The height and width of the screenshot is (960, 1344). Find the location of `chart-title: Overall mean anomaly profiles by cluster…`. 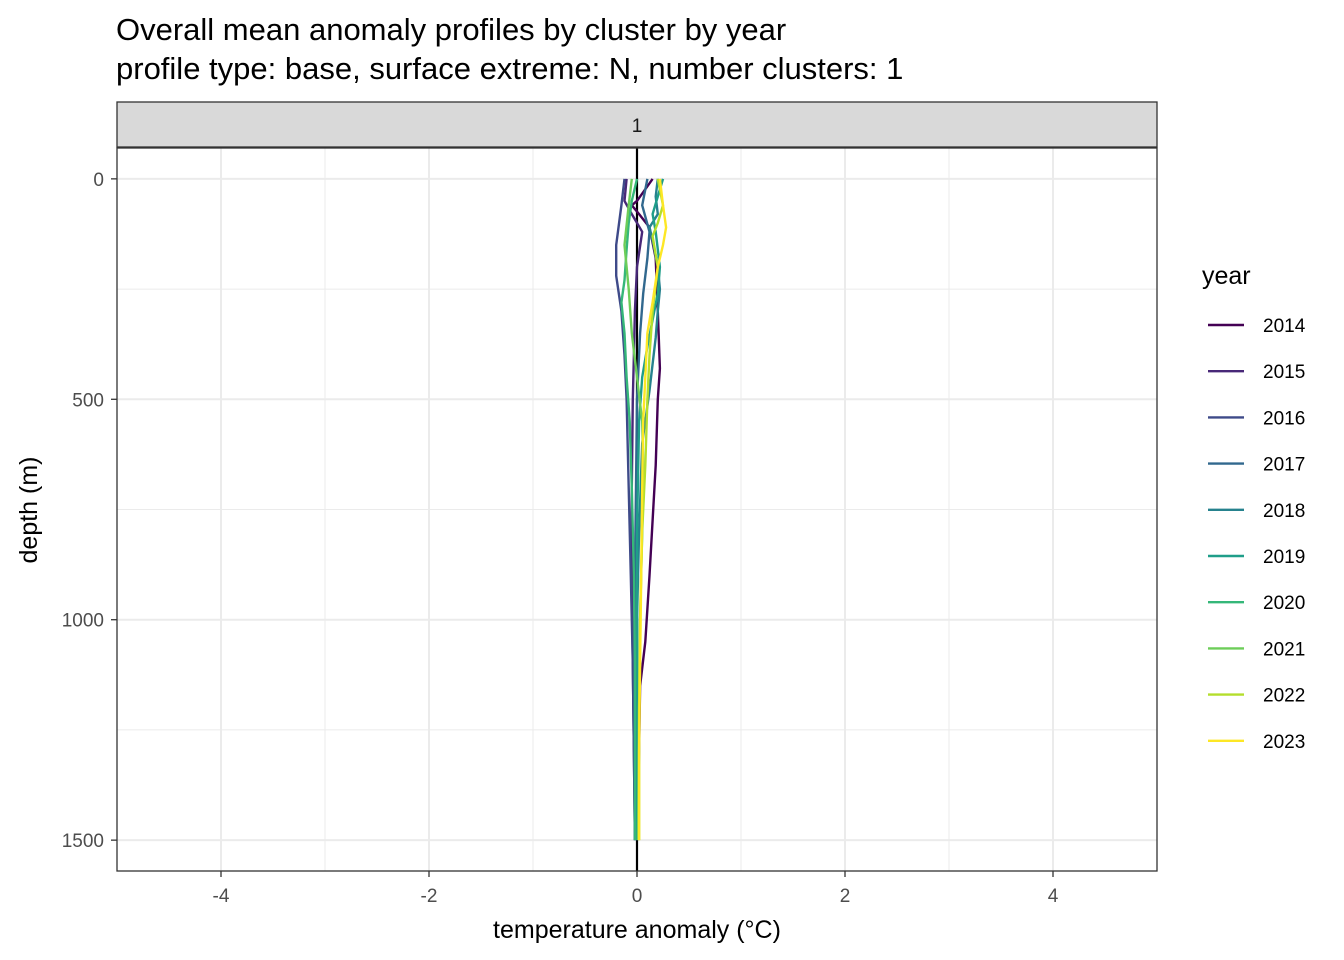

chart-title: Overall mean anomaly profiles by cluster… is located at coordinates (451, 29).